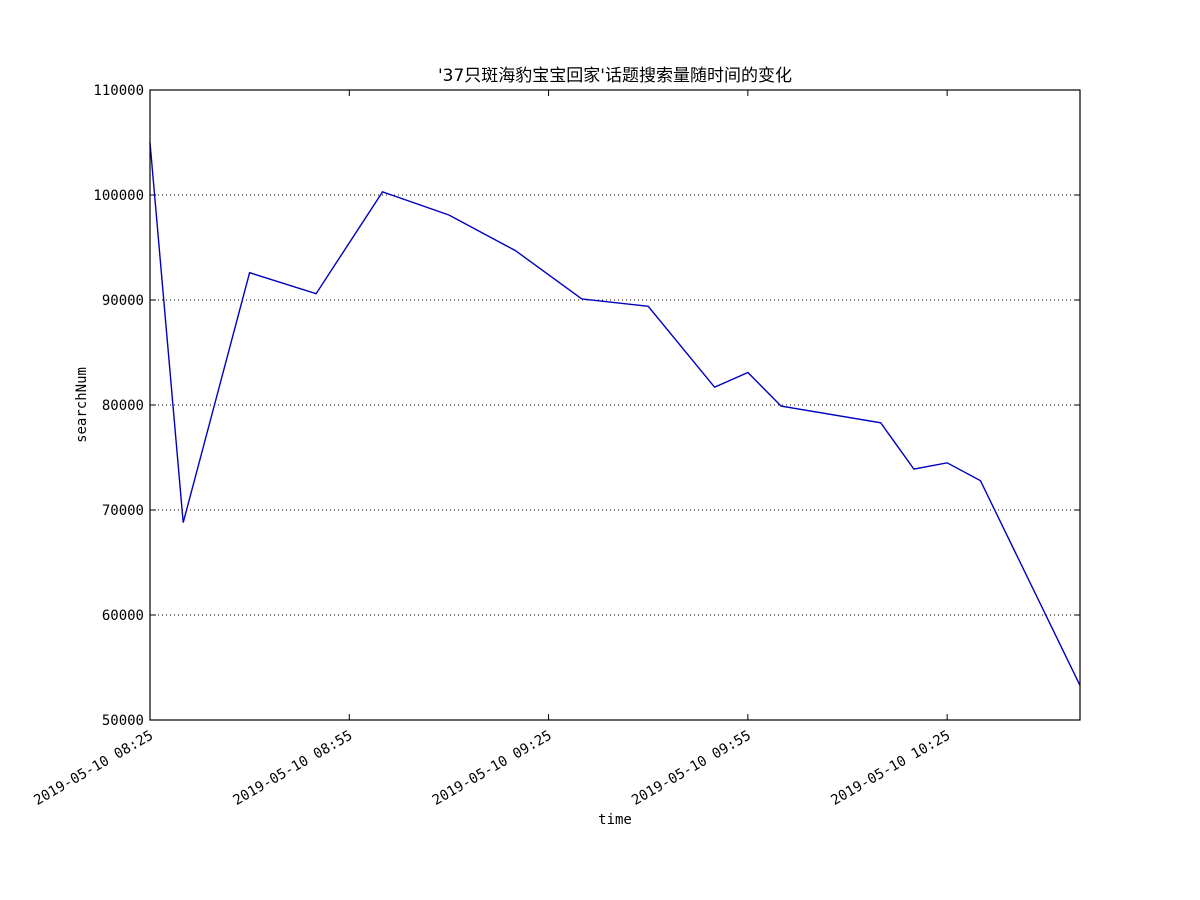 The height and width of the screenshot is (900, 1200). What do you see at coordinates (93, 768) in the screenshot?
I see `x-tick-label: 2019-05-10 08:25` at bounding box center [93, 768].